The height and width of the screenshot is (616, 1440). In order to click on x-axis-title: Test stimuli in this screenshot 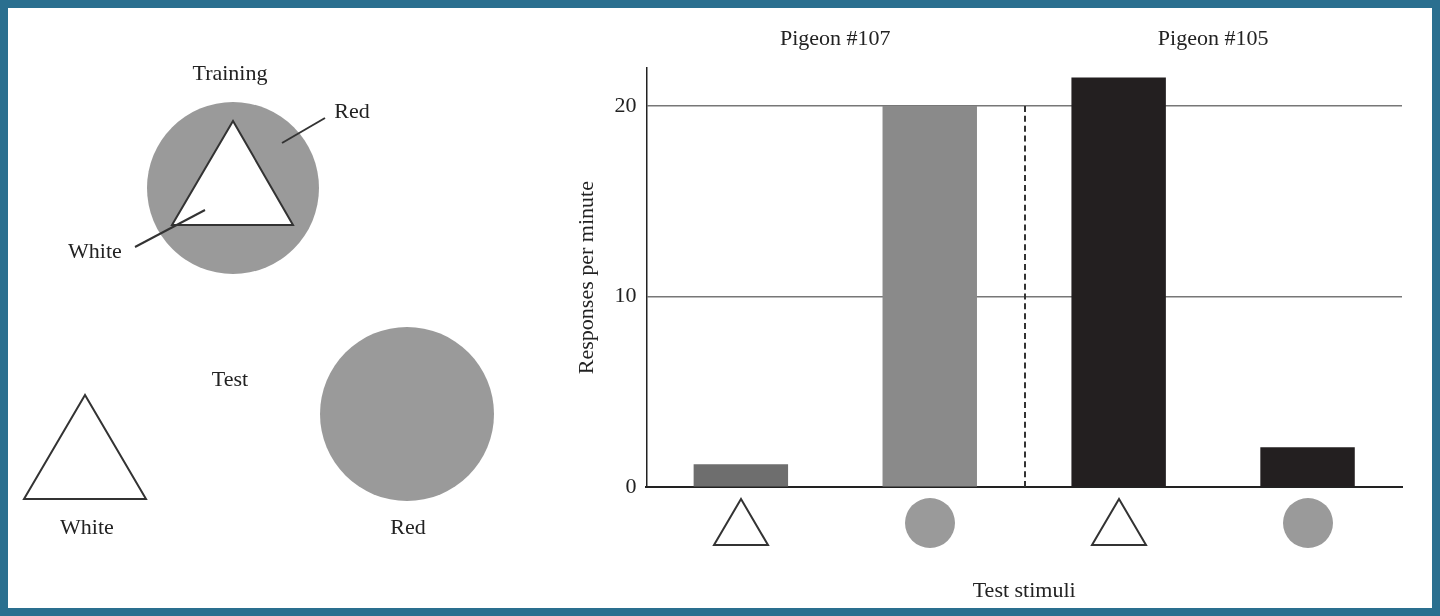, I will do `click(1024, 589)`.